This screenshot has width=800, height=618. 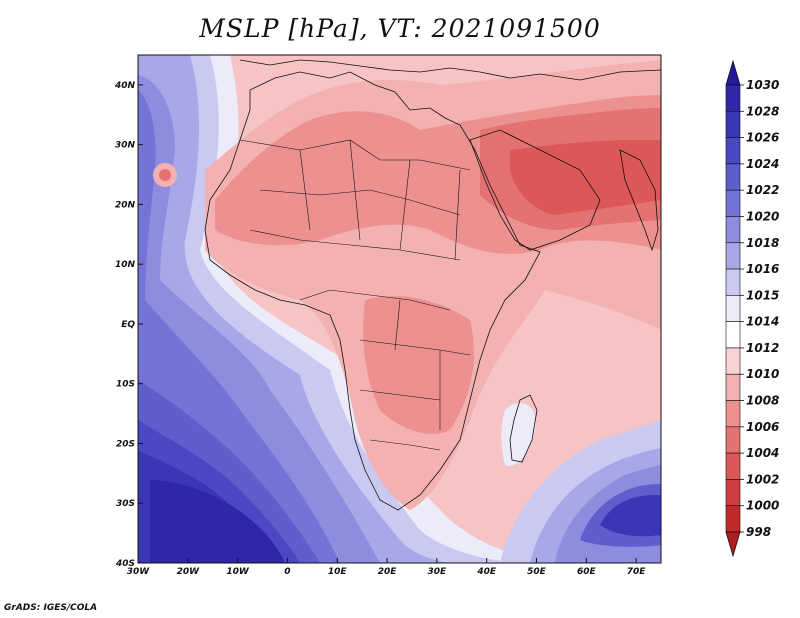 What do you see at coordinates (450, 70) in the screenshot?
I see `europe-coastline` at bounding box center [450, 70].